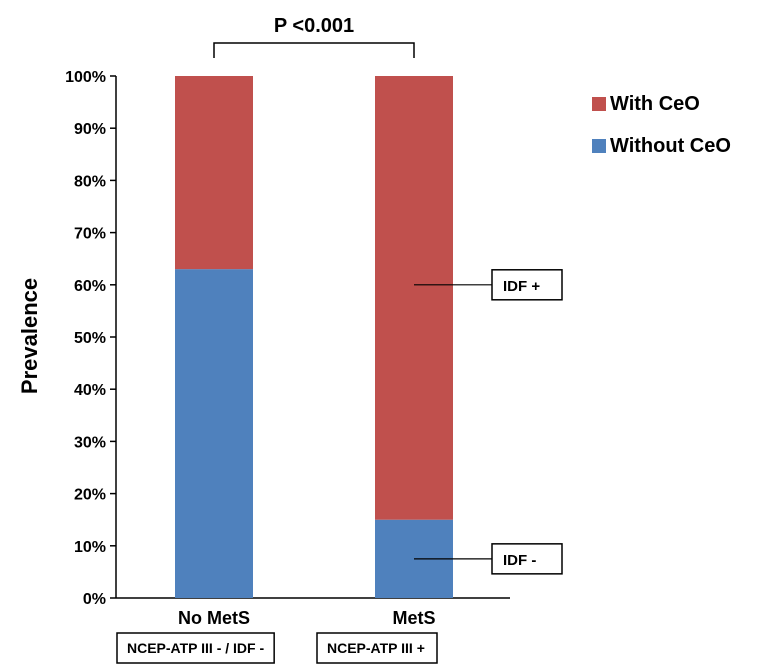 The width and height of the screenshot is (771, 664). Describe the element at coordinates (521, 286) in the screenshot. I see `annotation-label: IDF +` at that location.